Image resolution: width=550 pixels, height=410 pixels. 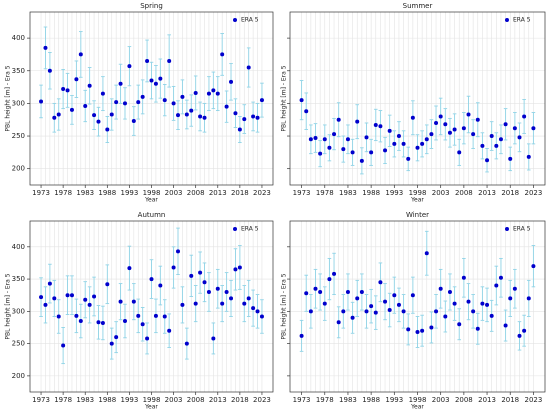 What do you see at coordinates (302, 193) in the screenshot?
I see `x-tick-label: 1973` at bounding box center [302, 193].